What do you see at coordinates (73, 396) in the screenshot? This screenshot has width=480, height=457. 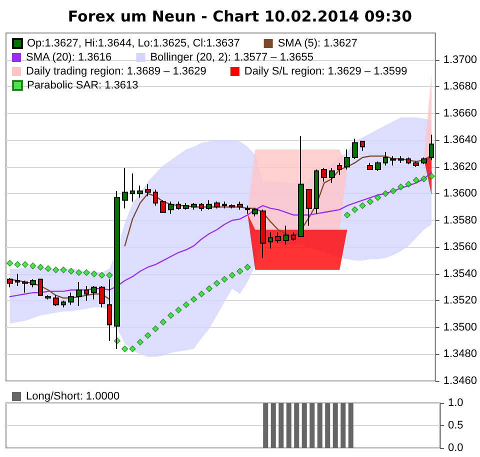 I see `legend-label: Long/Short: 1.0000` at bounding box center [73, 396].